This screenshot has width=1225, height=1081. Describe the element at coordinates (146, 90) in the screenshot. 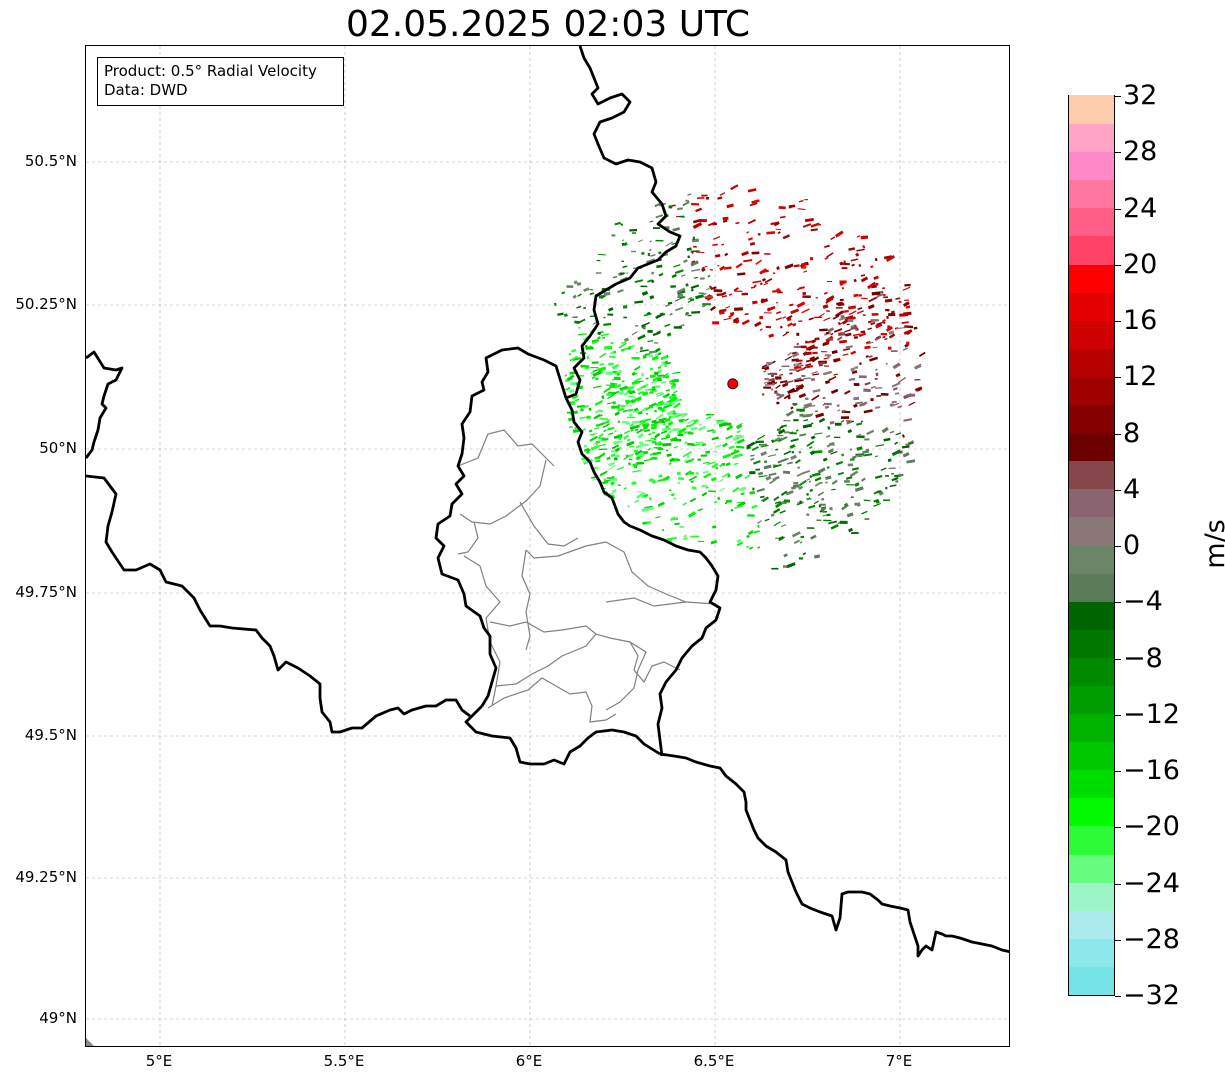

I see `data-source-label: Data: DWD` at that location.